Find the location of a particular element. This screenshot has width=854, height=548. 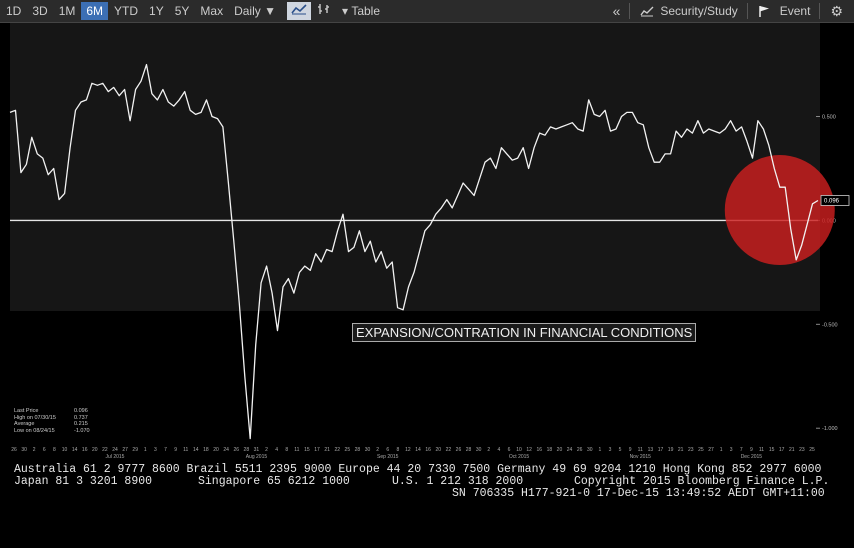

period-6m: 6M is located at coordinates (95, 11).